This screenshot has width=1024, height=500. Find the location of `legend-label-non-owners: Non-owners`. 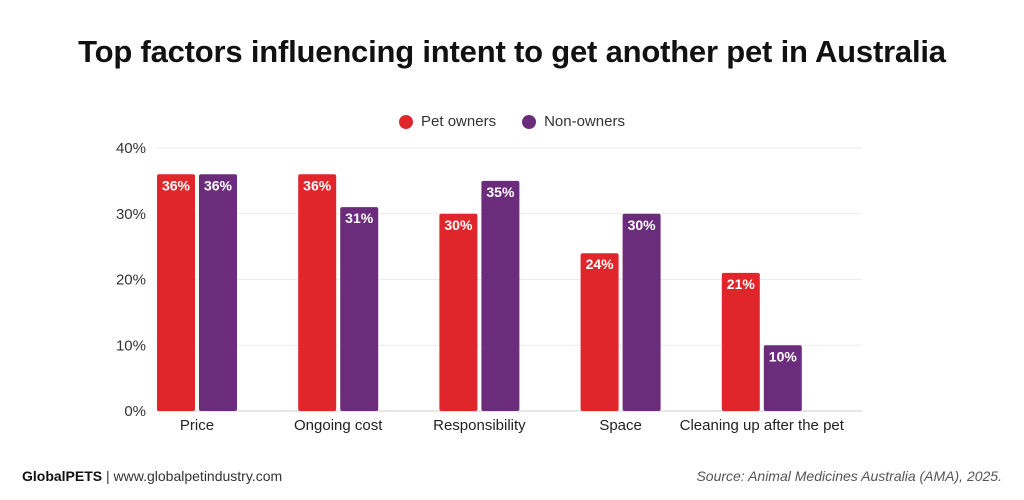

legend-label-non-owners: Non-owners is located at coordinates (584, 121).